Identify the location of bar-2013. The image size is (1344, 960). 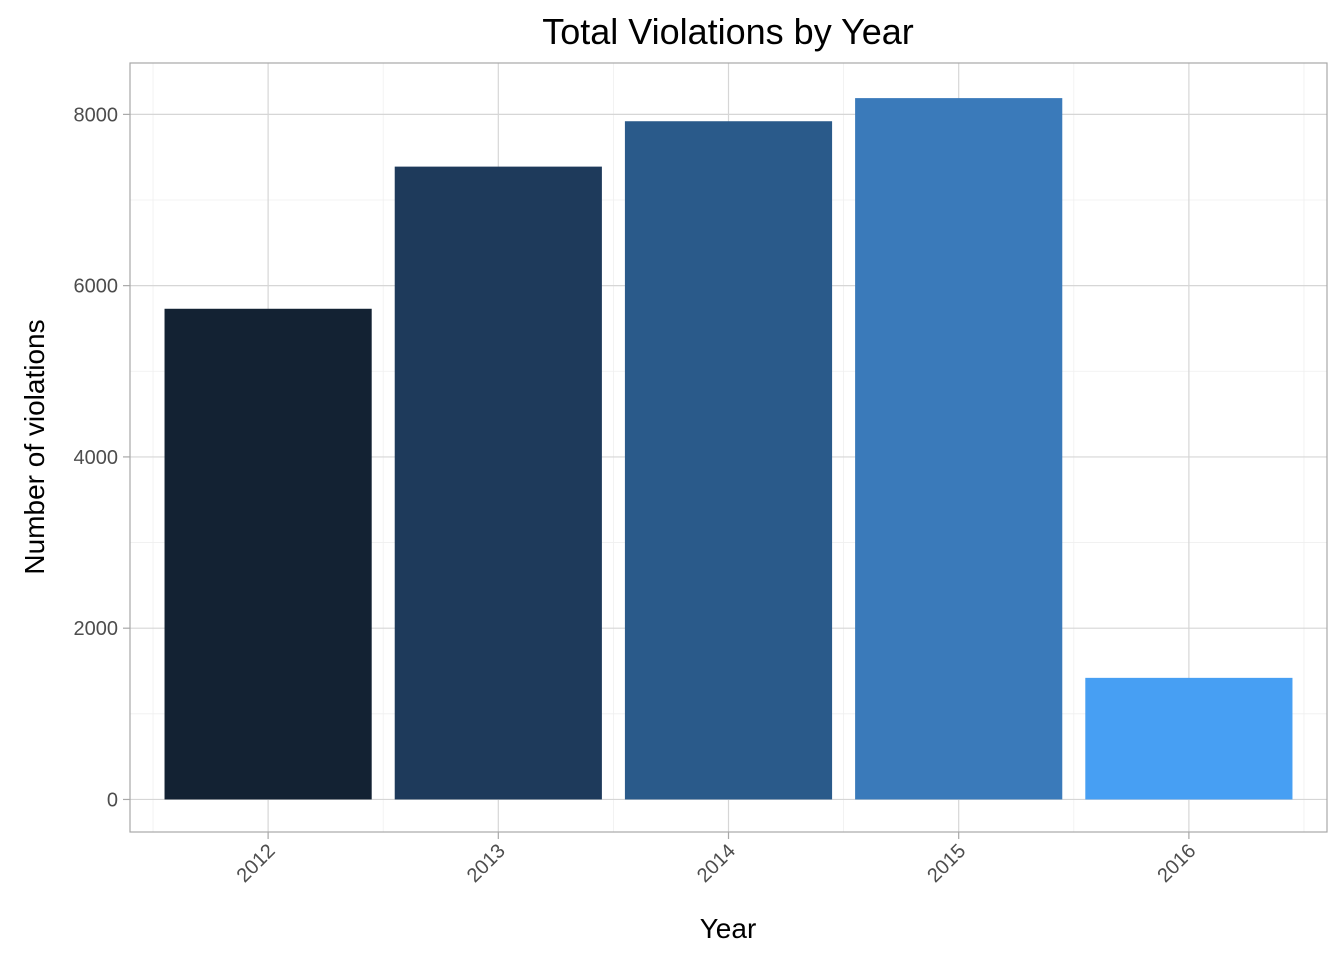
(498, 483).